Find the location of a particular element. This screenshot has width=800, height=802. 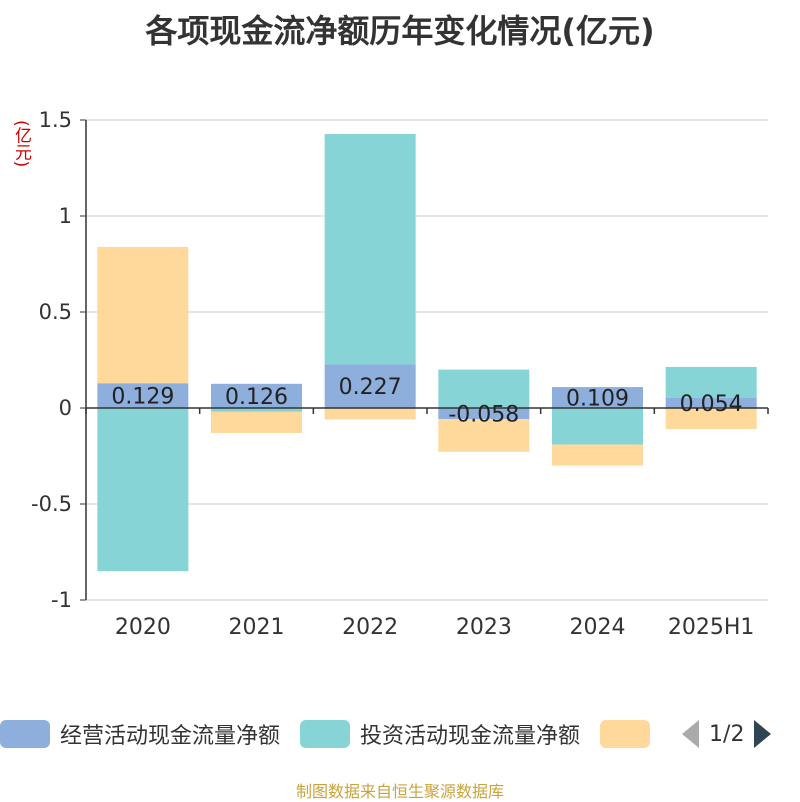

x-tick-label-2020: 2020 is located at coordinates (143, 627).